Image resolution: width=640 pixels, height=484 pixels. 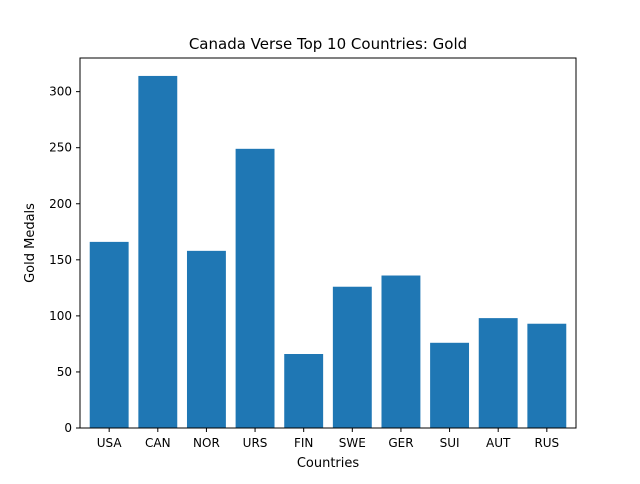 I want to click on x-tick-label: USA, so click(x=110, y=443).